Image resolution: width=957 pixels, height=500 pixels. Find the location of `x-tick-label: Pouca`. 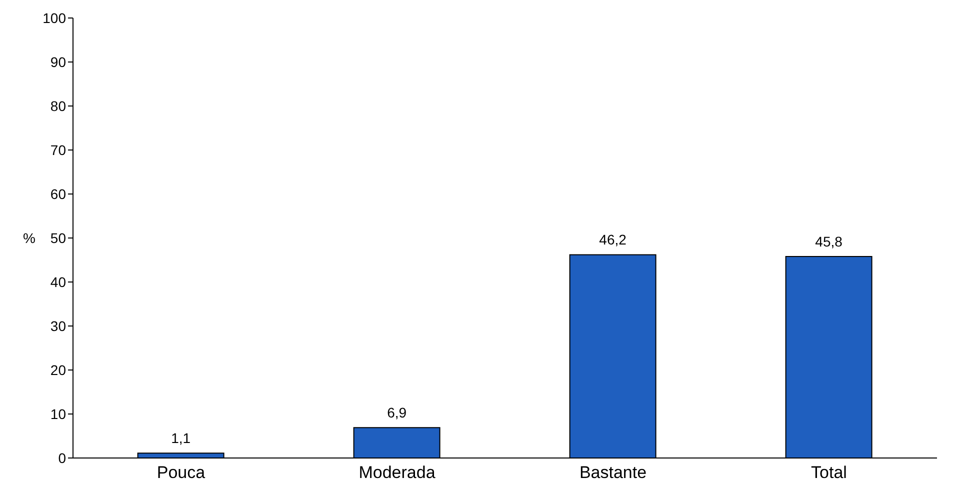

x-tick-label: Pouca is located at coordinates (181, 472).